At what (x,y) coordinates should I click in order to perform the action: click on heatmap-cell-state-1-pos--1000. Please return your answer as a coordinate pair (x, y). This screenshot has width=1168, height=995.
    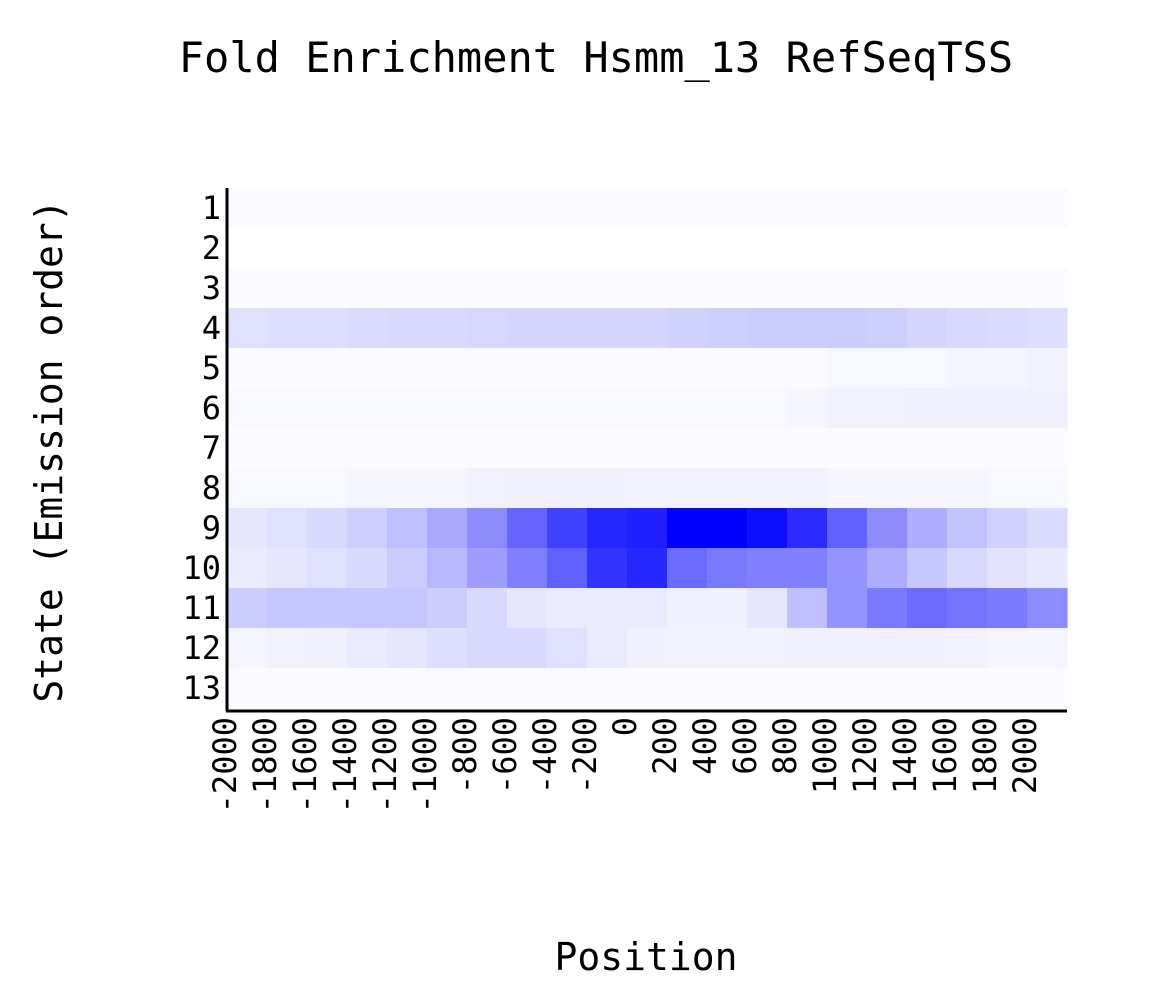
    Looking at the image, I should click on (447, 208).